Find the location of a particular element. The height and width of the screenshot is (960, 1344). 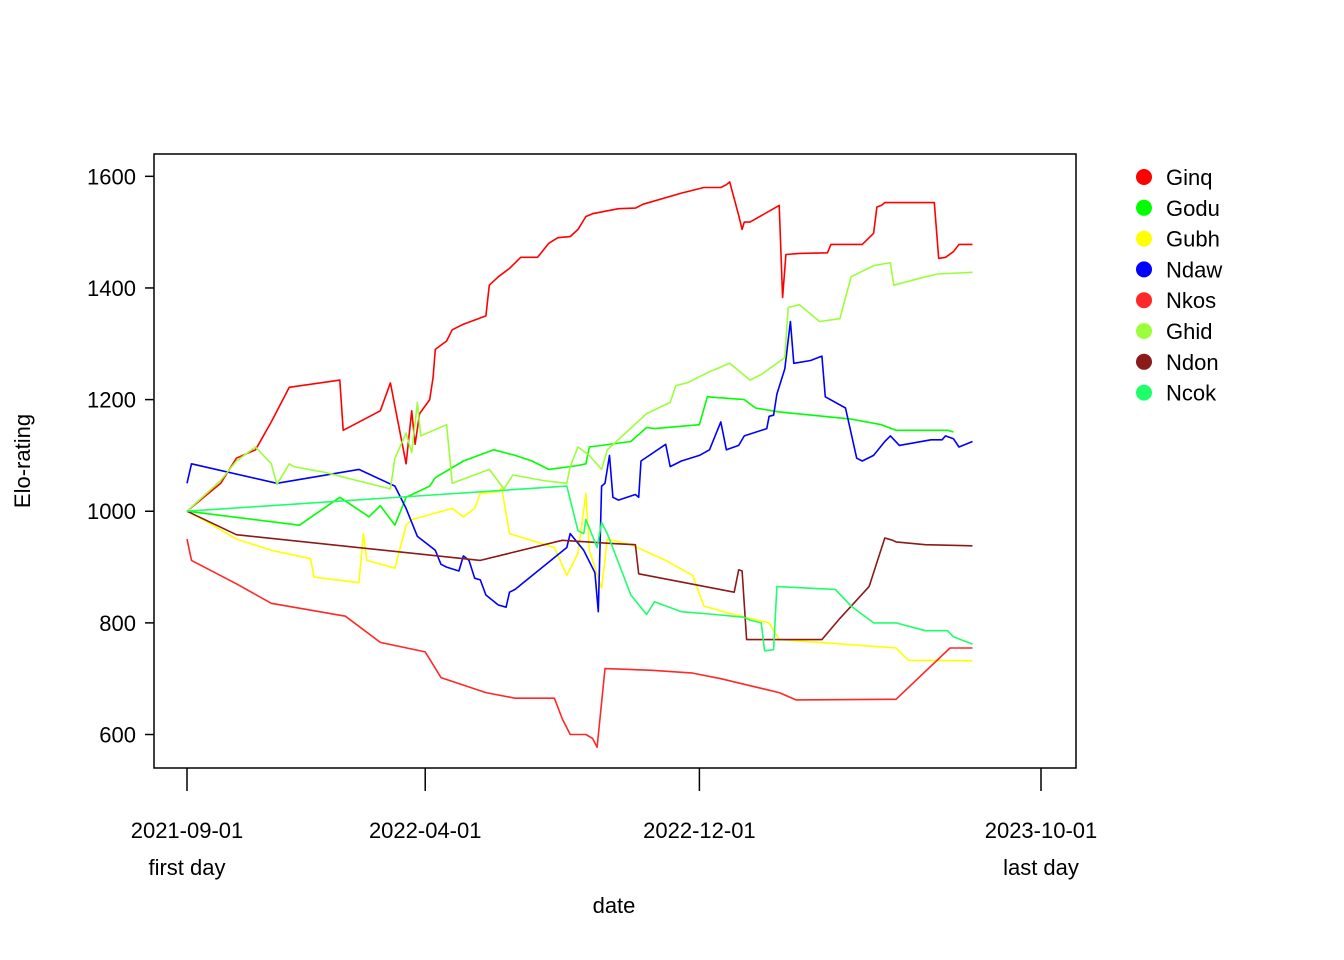

legend: Ginq Godu Gubh Ndaw Nkos Ghid Ndon Ncok is located at coordinates (1179, 285).